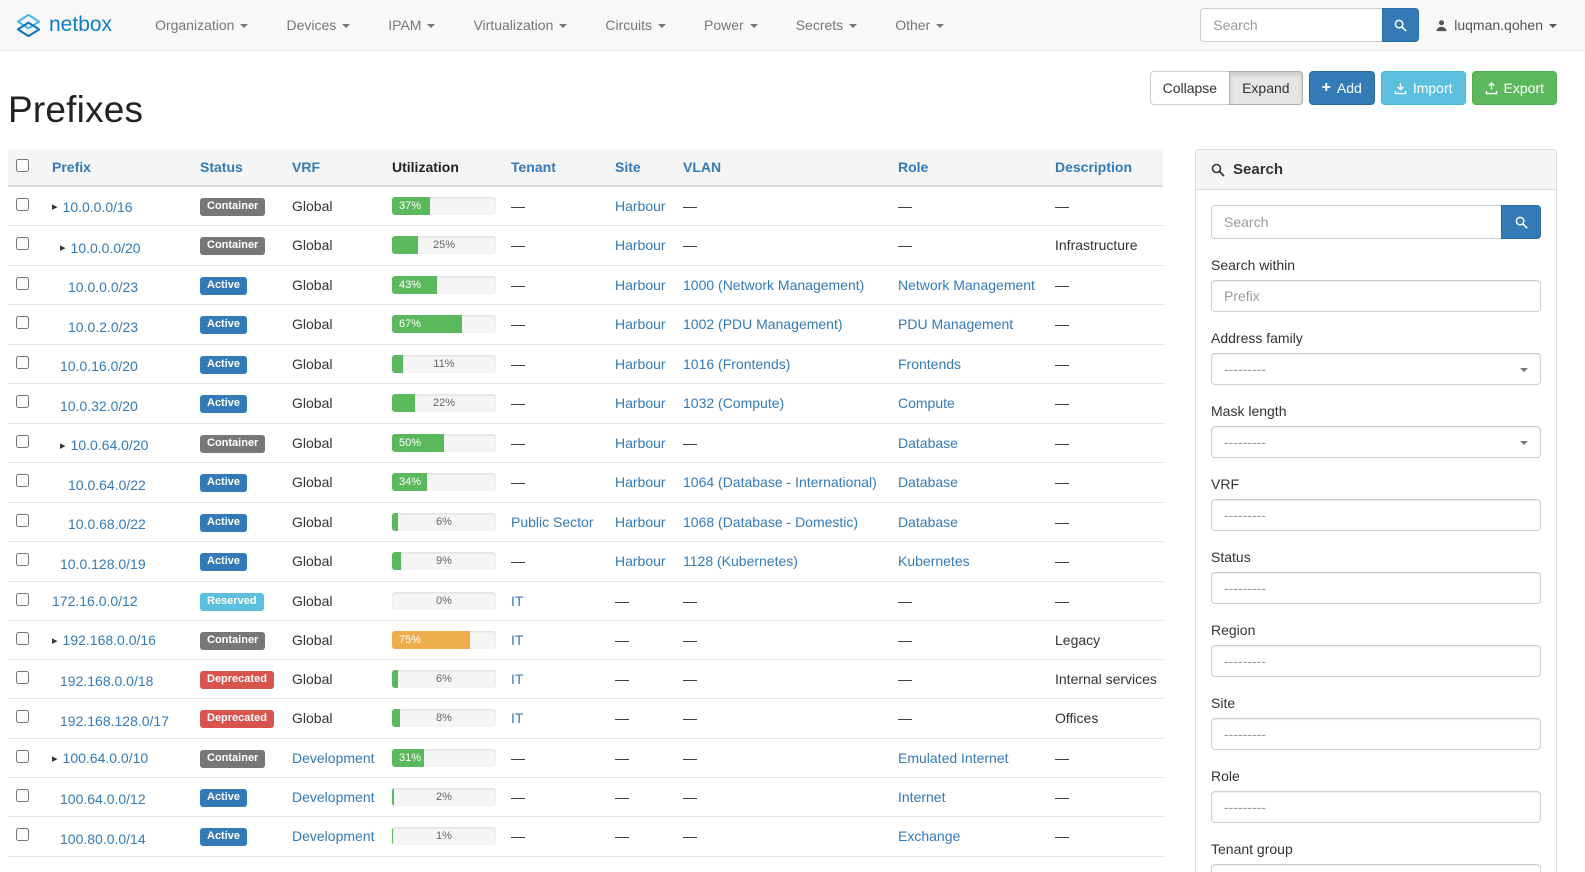  I want to click on prefix-link: 10.0.64.0/20, so click(109, 445).